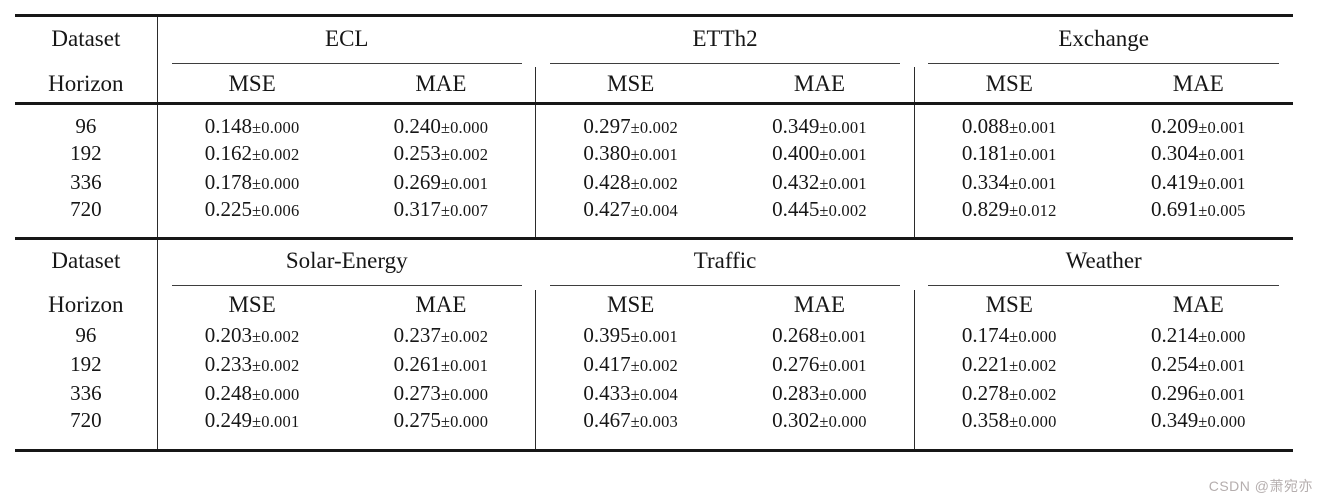 Image resolution: width=1323 pixels, height=499 pixels. What do you see at coordinates (1033, 210) in the screenshot?
I see `std-value: ±0.012` at bounding box center [1033, 210].